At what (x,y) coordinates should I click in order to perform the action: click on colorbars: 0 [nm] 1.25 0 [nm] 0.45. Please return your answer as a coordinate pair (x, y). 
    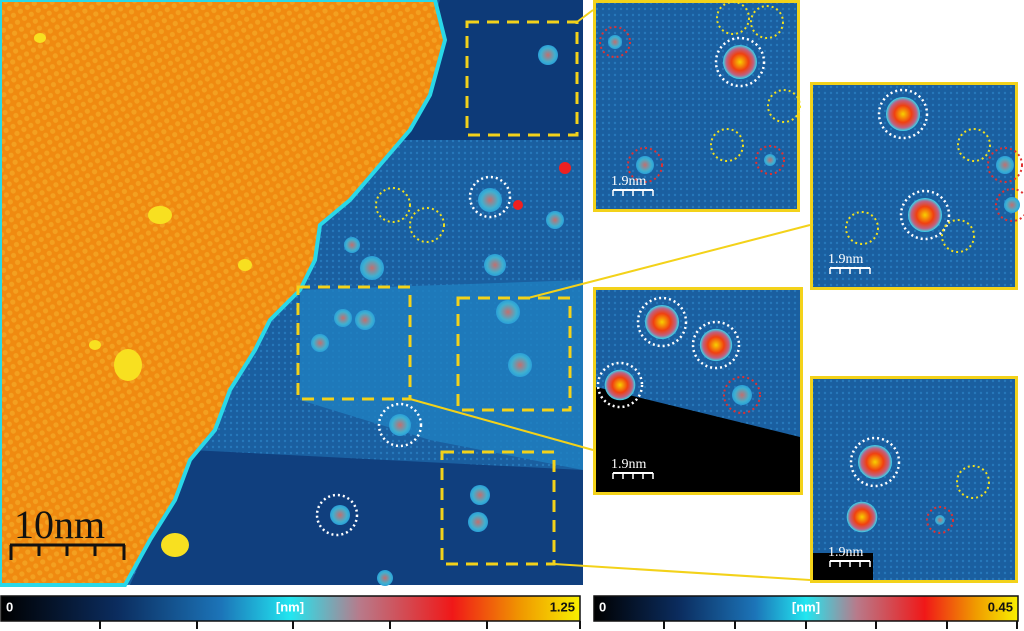
    Looking at the image, I should click on (509, 612).